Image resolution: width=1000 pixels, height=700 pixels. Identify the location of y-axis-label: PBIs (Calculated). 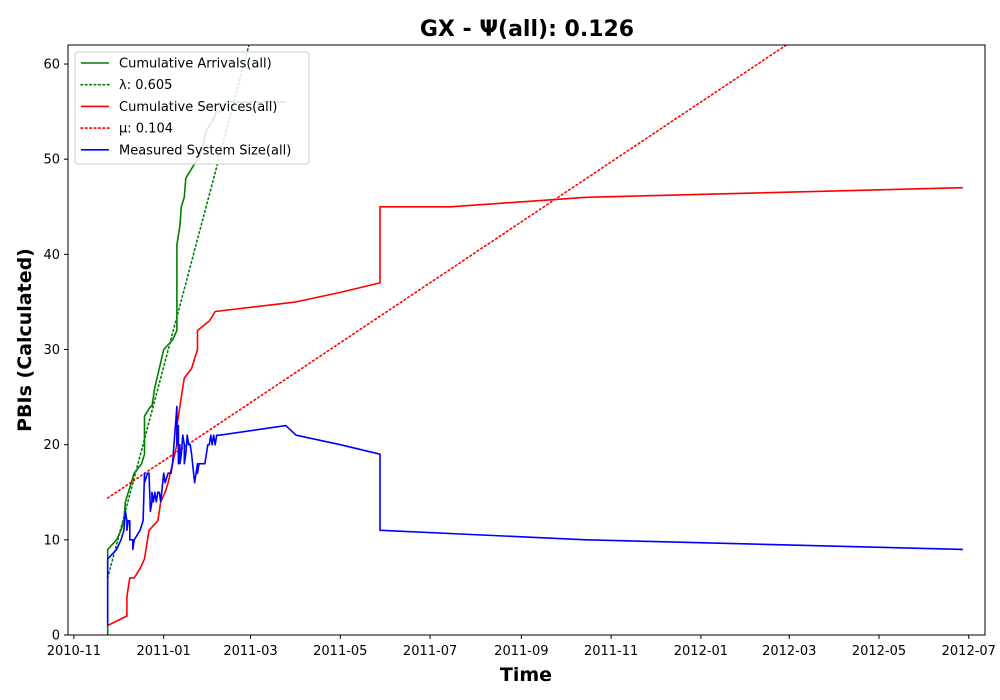
(25, 340).